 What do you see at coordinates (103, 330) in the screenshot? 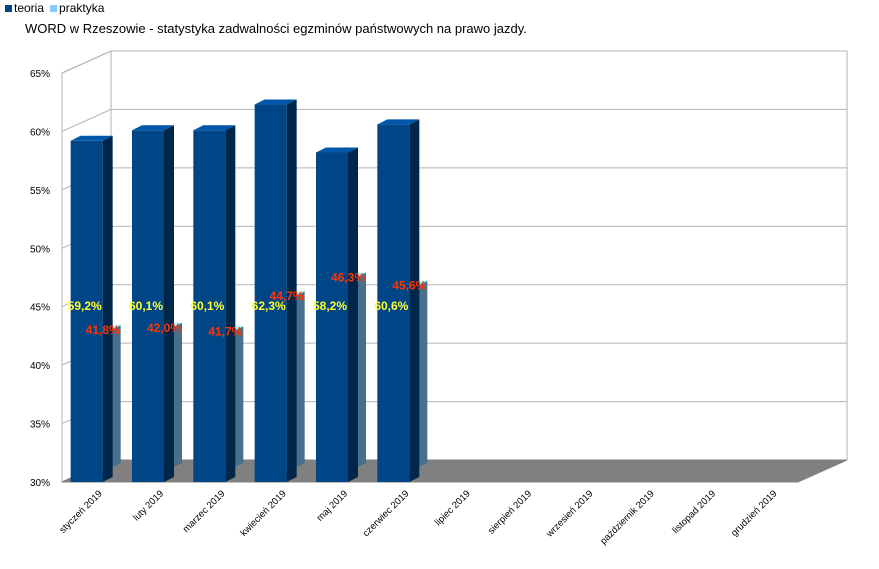
I see `data-label-praktyka: 41,8%` at bounding box center [103, 330].